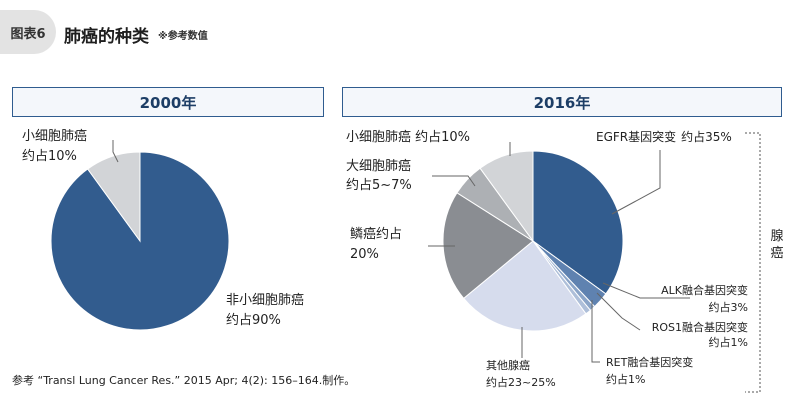  What do you see at coordinates (395, 30) in the screenshot?
I see `figure-header: 图表6 肺癌的种类 ※参考数值` at bounding box center [395, 30].